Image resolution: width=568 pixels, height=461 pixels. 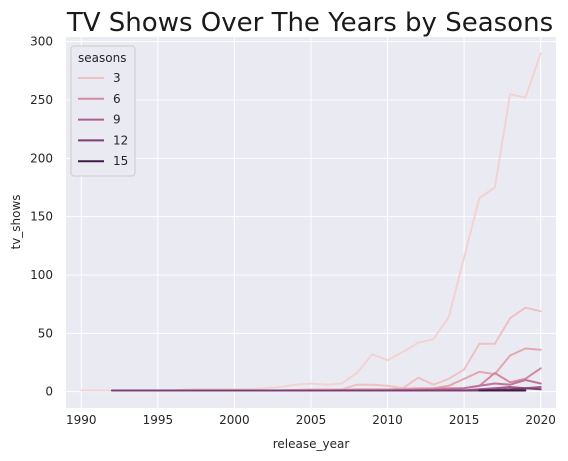 What do you see at coordinates (311, 444) in the screenshot?
I see `x-axis-label: release_year` at bounding box center [311, 444].